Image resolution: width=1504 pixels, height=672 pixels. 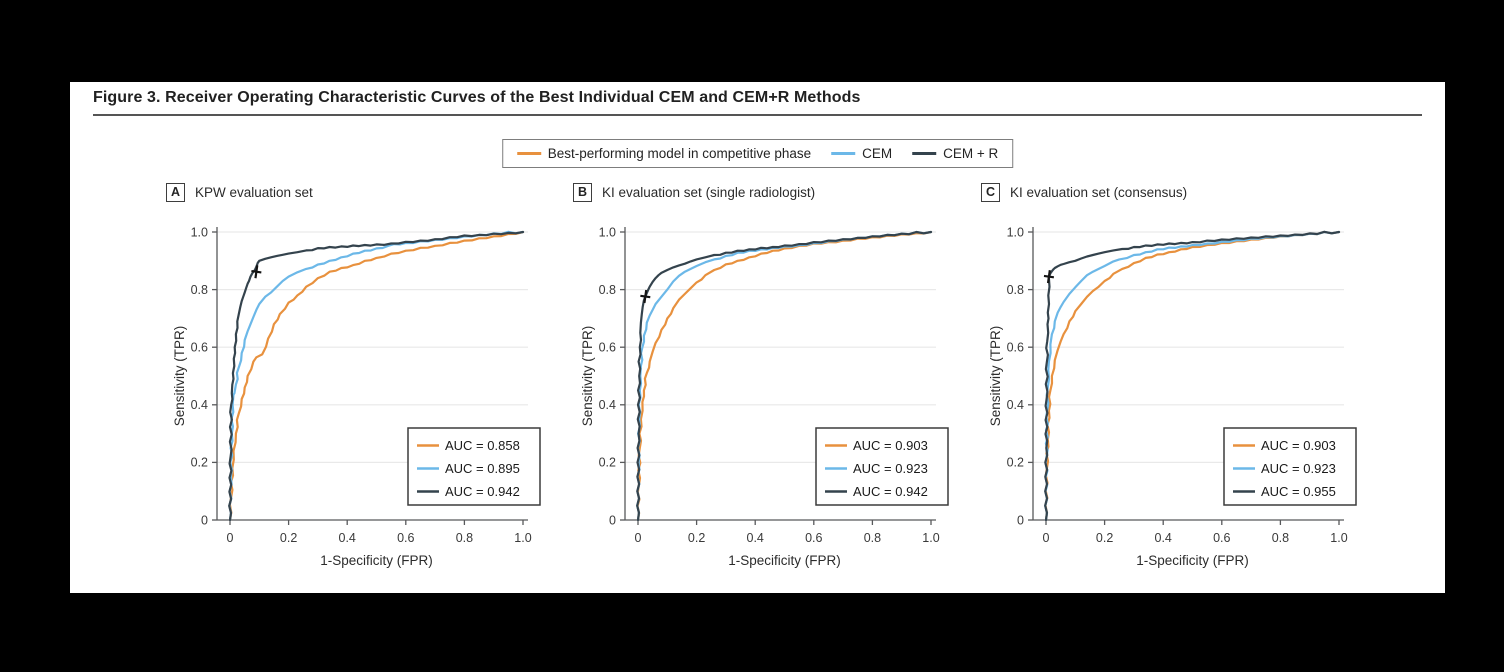 I want to click on legend-label-cemr: CEM + R, so click(x=971, y=153).